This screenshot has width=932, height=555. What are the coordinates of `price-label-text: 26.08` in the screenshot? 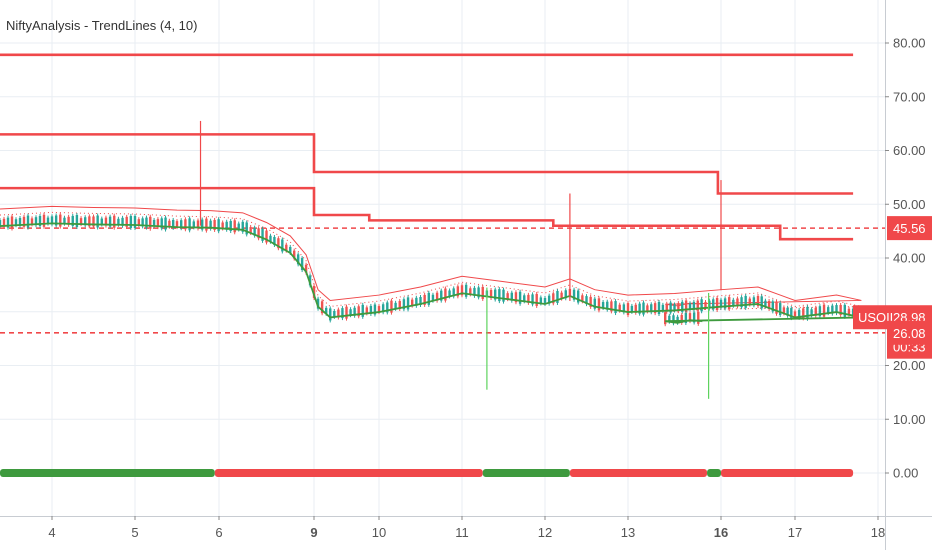 It's located at (909, 333).